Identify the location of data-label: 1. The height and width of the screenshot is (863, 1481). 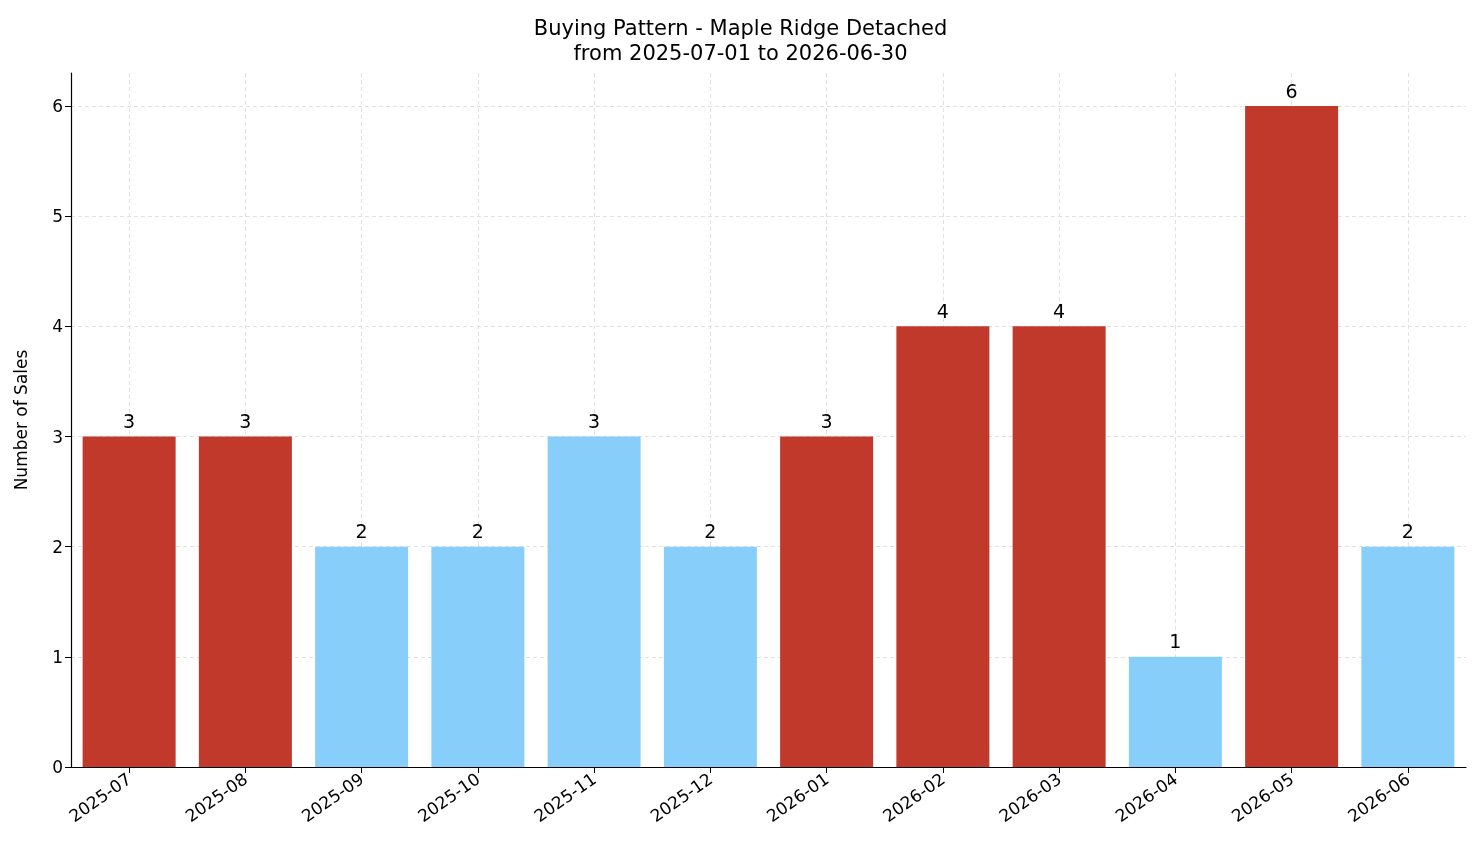
(1175, 641).